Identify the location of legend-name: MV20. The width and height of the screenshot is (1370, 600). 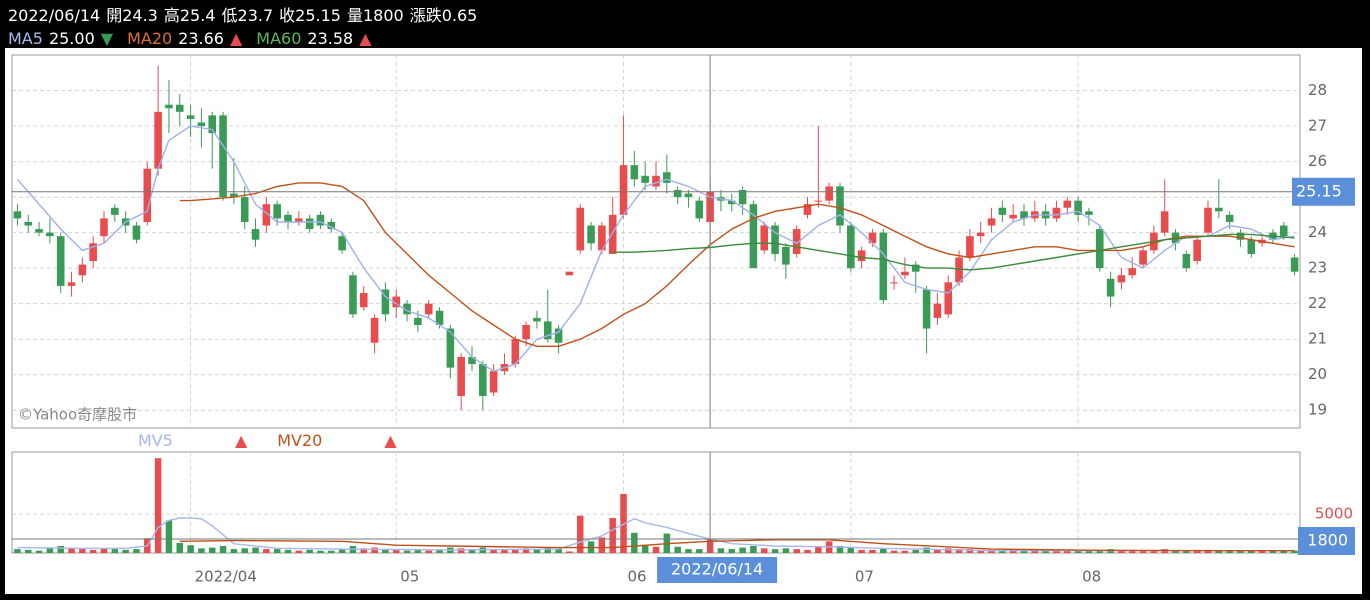
(299, 440).